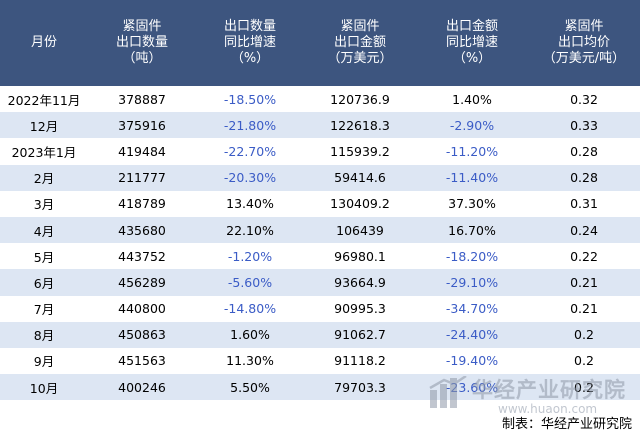 The height and width of the screenshot is (436, 640). I want to click on cell-avg-price: 0.32, so click(584, 99).